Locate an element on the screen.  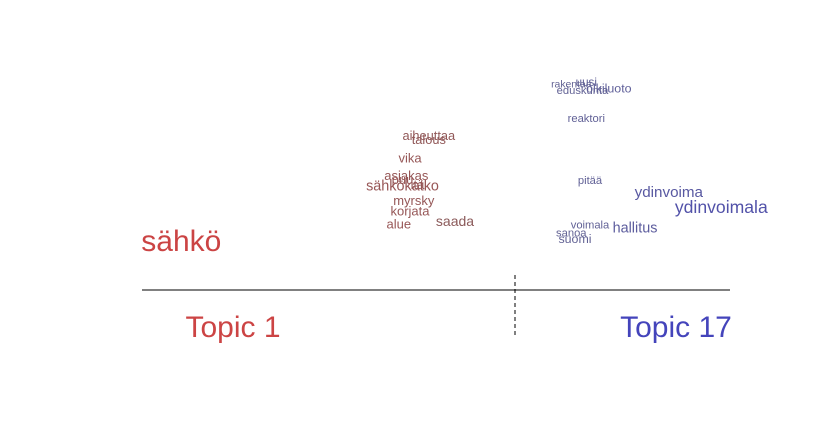
word-label-8: myrsky is located at coordinates (414, 200).